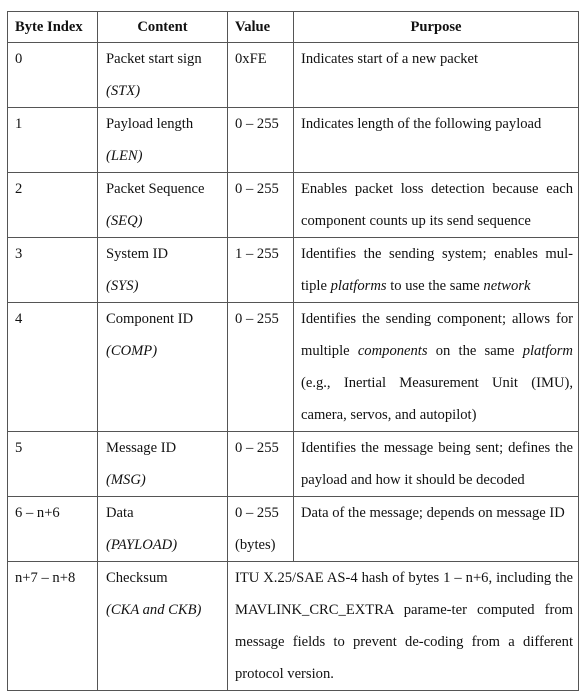 This screenshot has width=587, height=691. Describe the element at coordinates (162, 75) in the screenshot. I see `content-cell: Packet start sign (STX)` at that location.